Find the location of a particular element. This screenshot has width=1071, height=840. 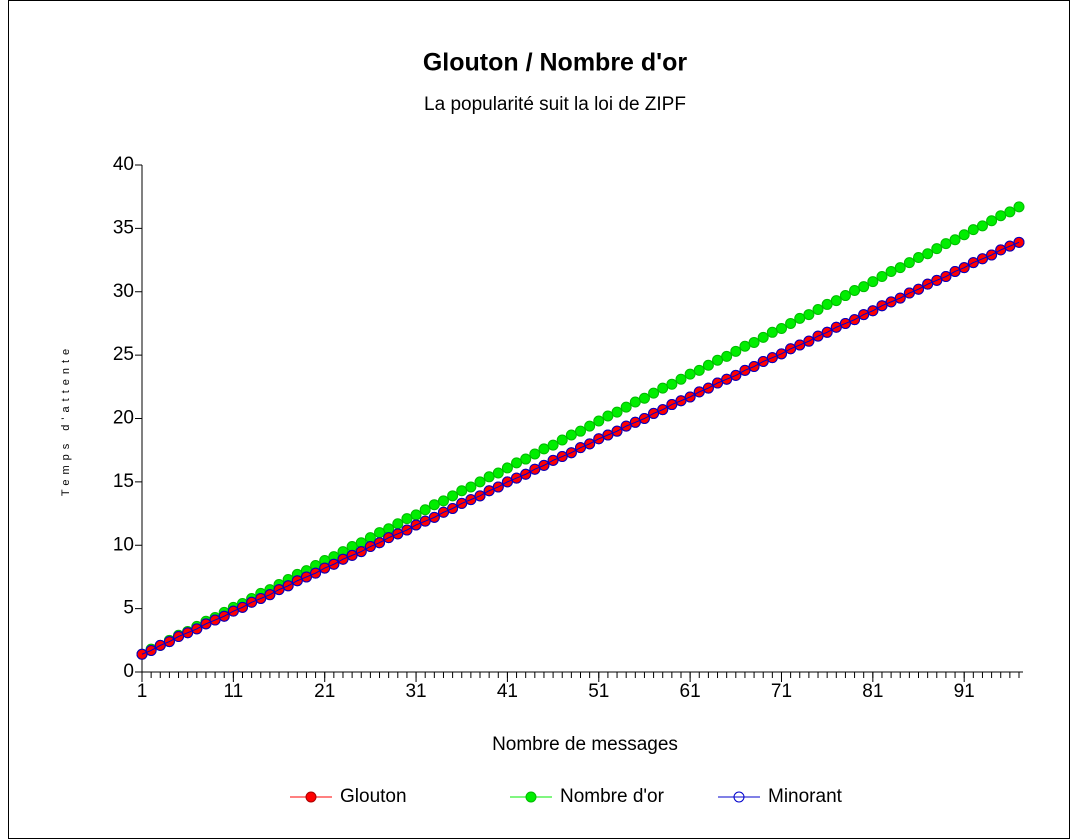

y-tick-label: 35 is located at coordinates (123, 227).